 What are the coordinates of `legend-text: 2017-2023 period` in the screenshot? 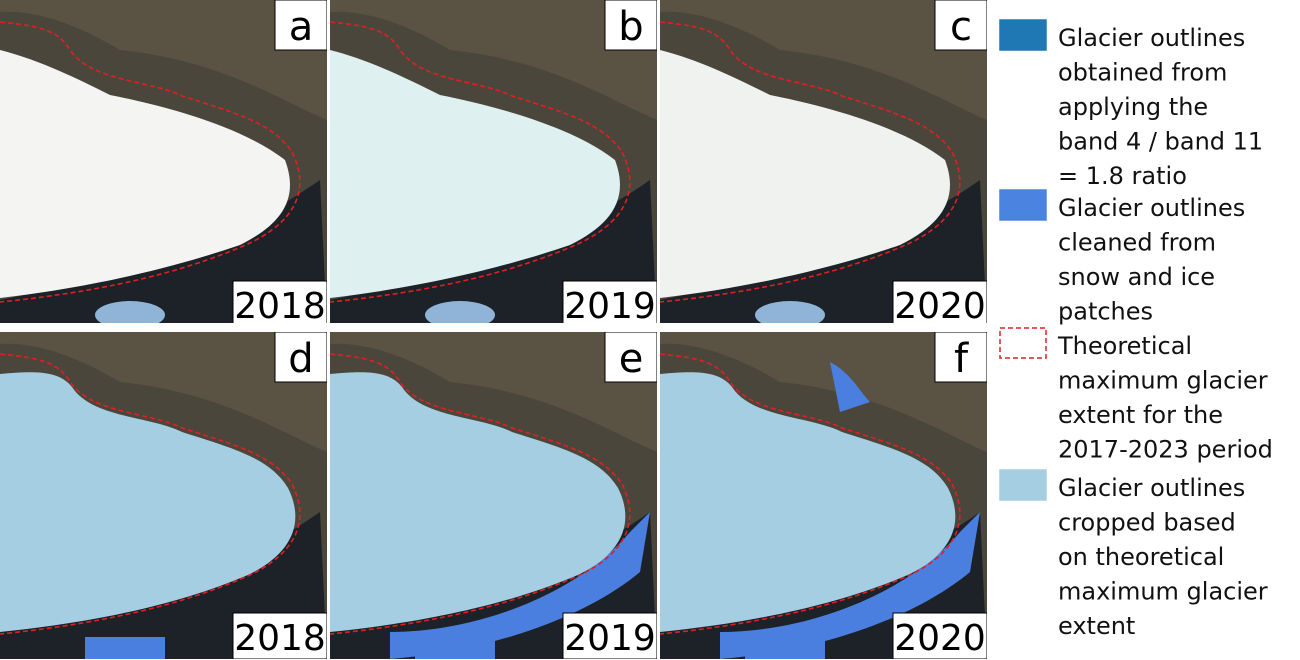 It's located at (1165, 450).